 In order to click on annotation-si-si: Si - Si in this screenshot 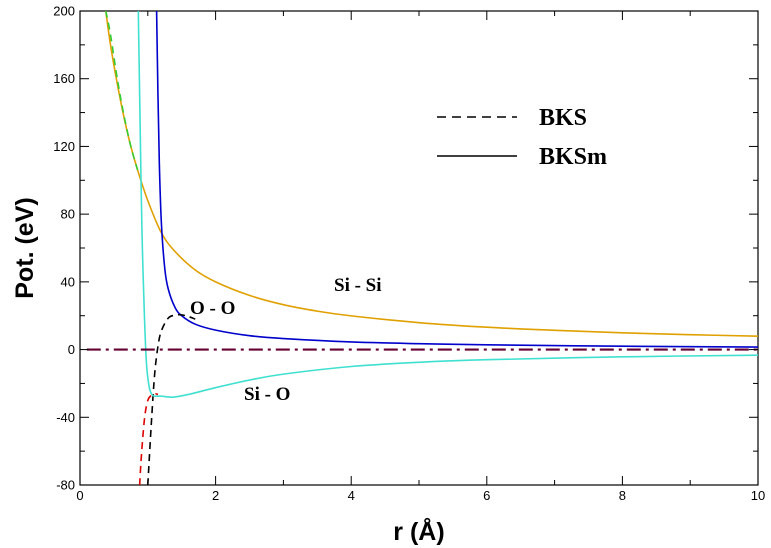, I will do `click(358, 285)`.